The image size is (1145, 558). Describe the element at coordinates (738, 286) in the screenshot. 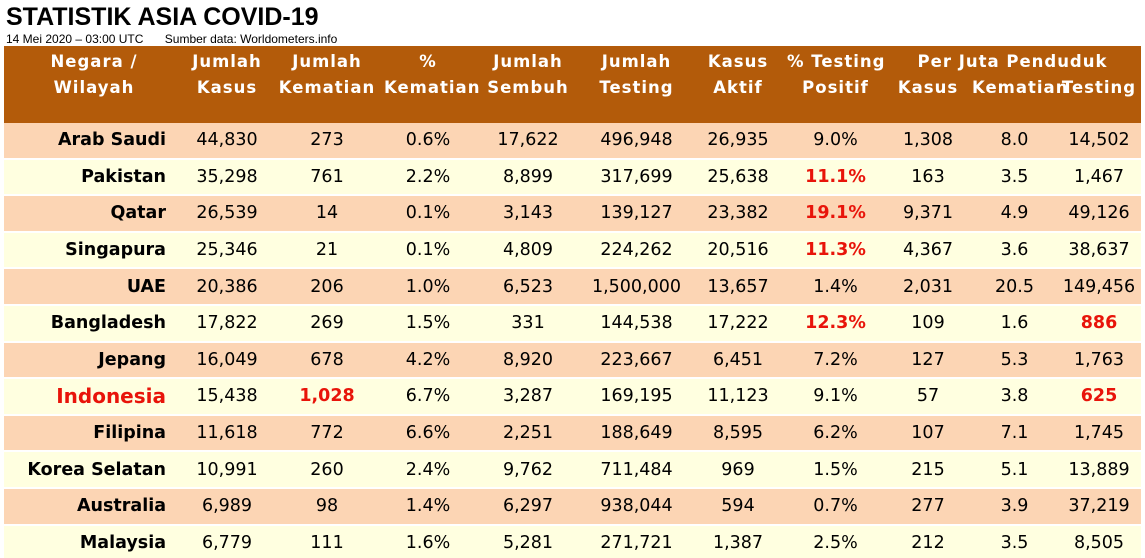

I see `cell-active: 13,657` at that location.